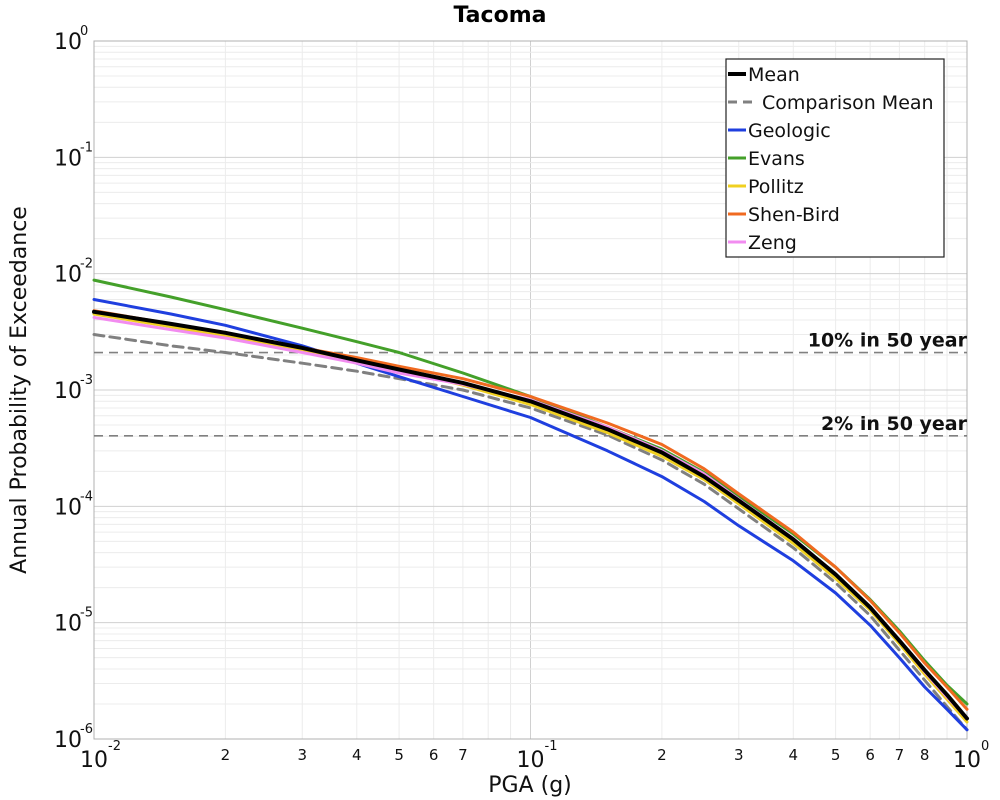  Describe the element at coordinates (925, 755) in the screenshot. I see `x-tick-label-minor-12: 8` at that location.